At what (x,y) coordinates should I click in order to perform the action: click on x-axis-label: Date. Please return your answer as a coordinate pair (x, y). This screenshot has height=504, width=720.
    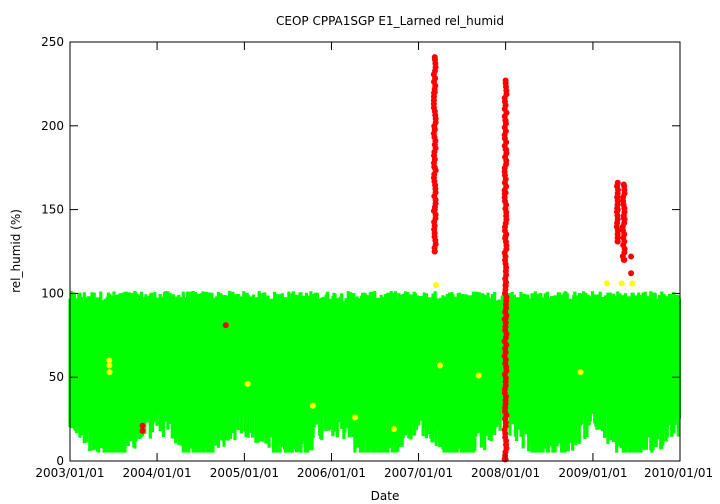
    Looking at the image, I should click on (385, 496).